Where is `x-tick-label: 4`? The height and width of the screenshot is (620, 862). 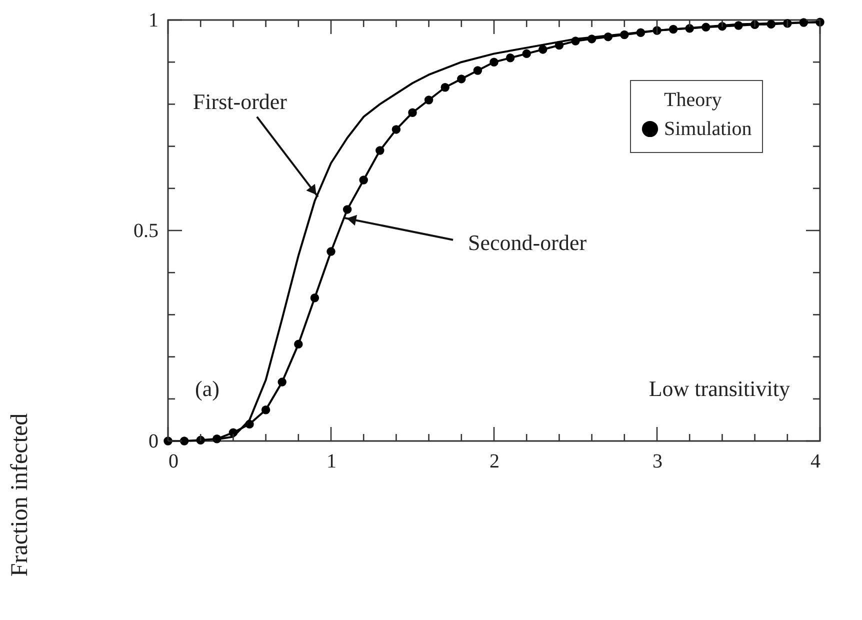
x-tick-label: 4 is located at coordinates (815, 461).